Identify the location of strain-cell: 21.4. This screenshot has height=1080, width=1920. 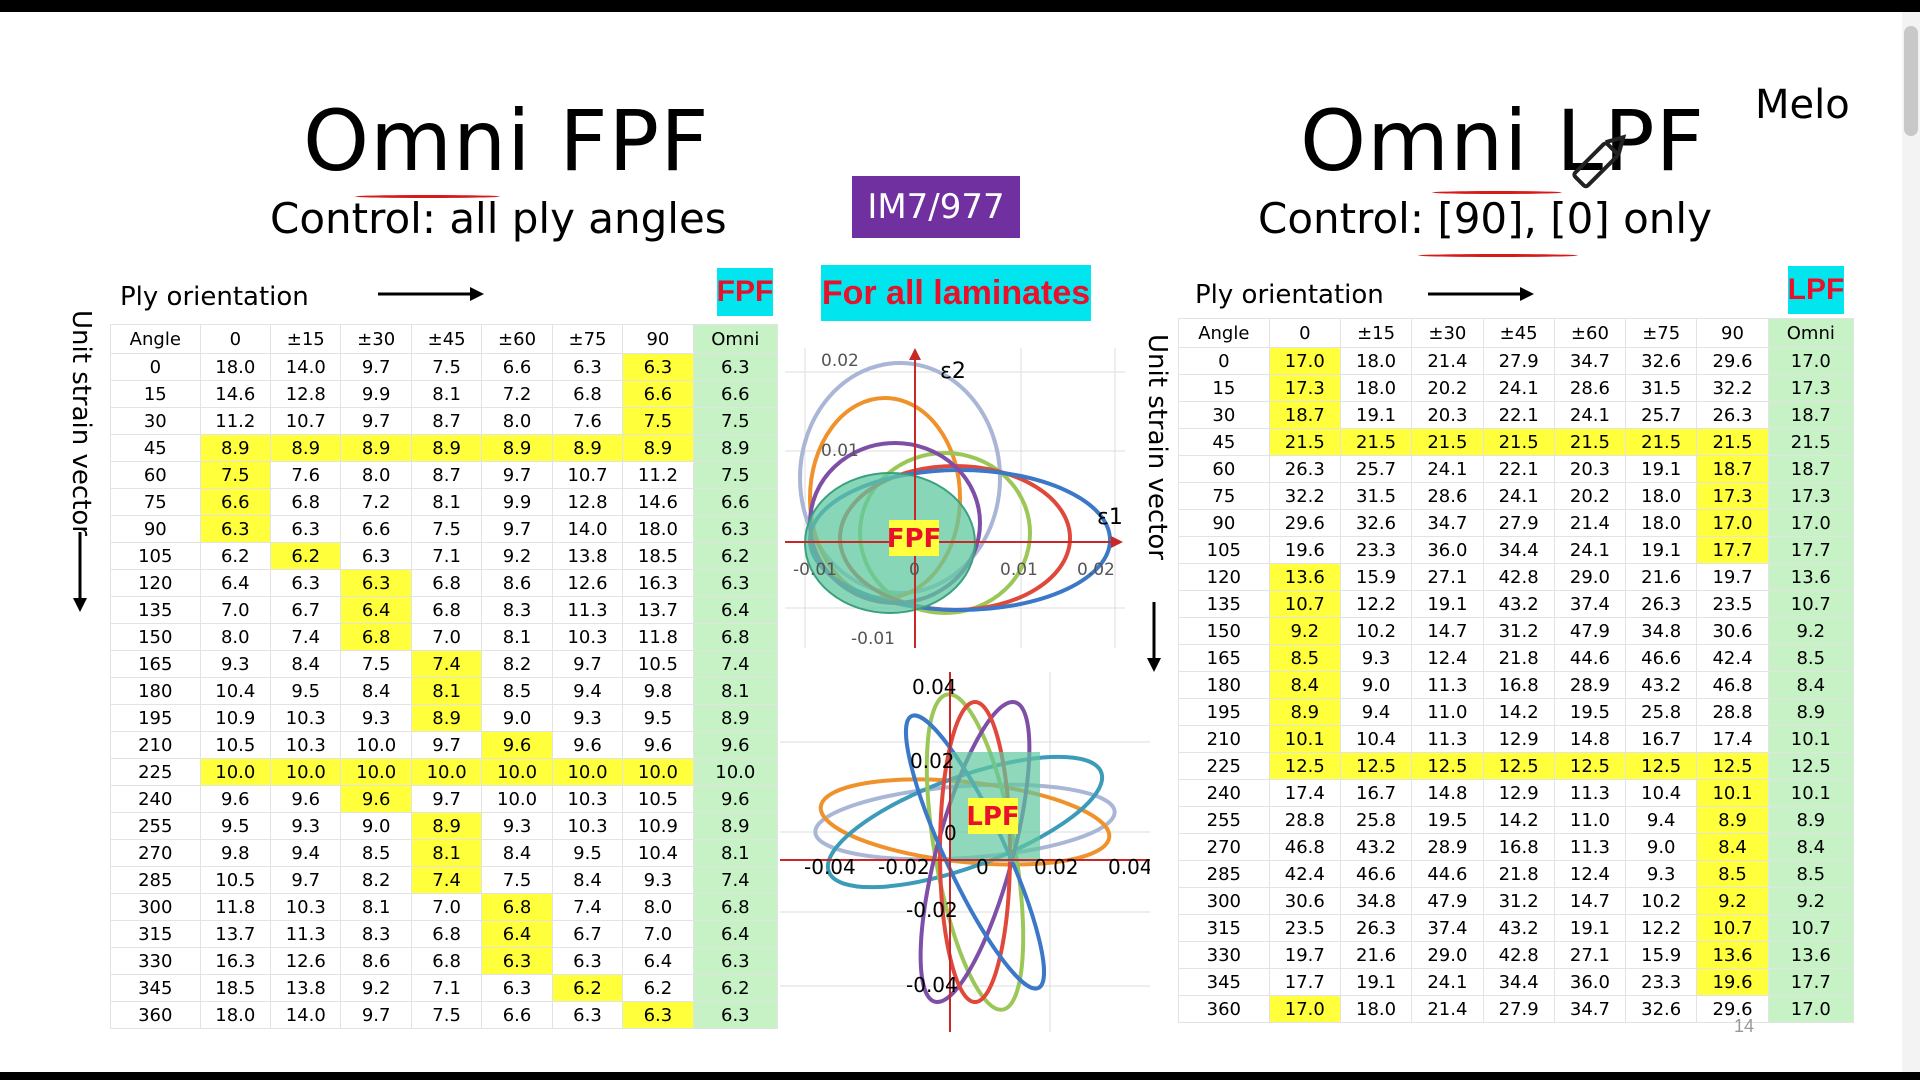
(1447, 361).